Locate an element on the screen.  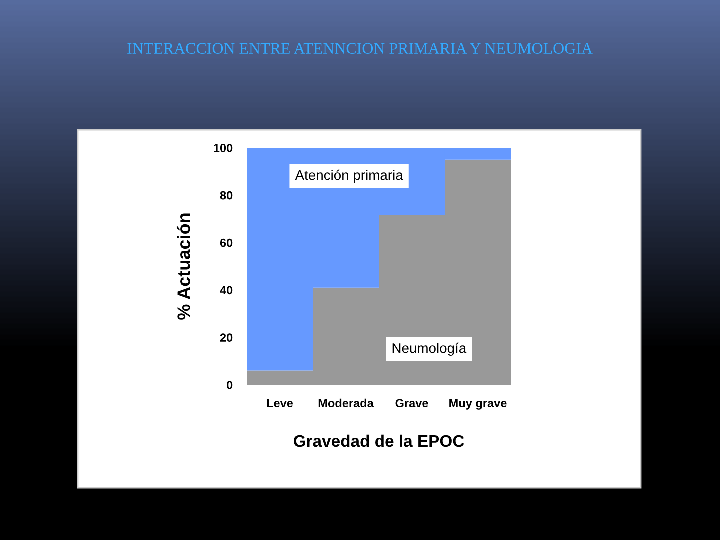
y-tick-label: 80 is located at coordinates (226, 195).